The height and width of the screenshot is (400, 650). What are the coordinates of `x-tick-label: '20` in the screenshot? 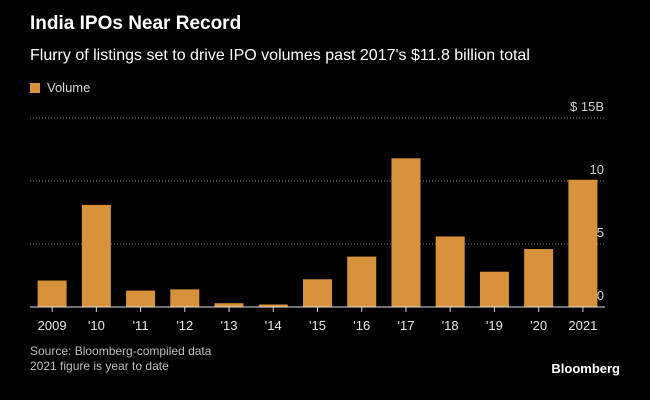 It's located at (538, 325).